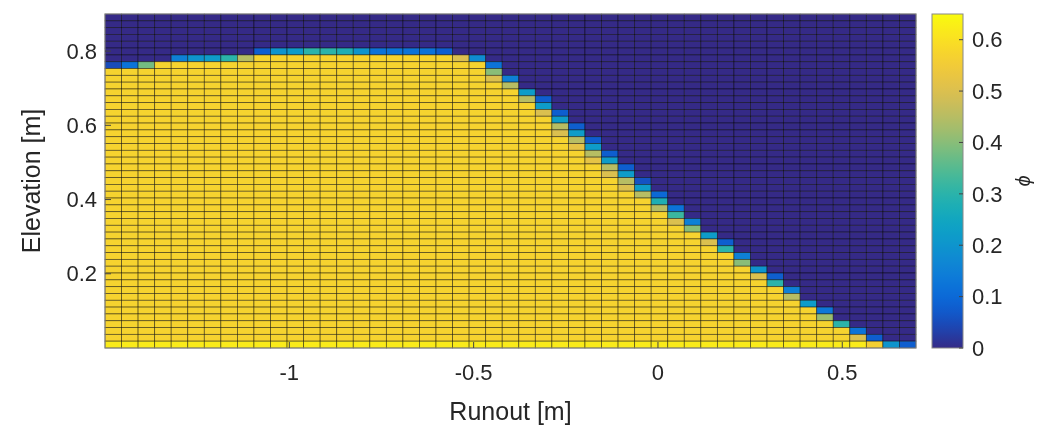 The height and width of the screenshot is (426, 1042). What do you see at coordinates (978, 348) in the screenshot?
I see `color-bar-label: 0` at bounding box center [978, 348].